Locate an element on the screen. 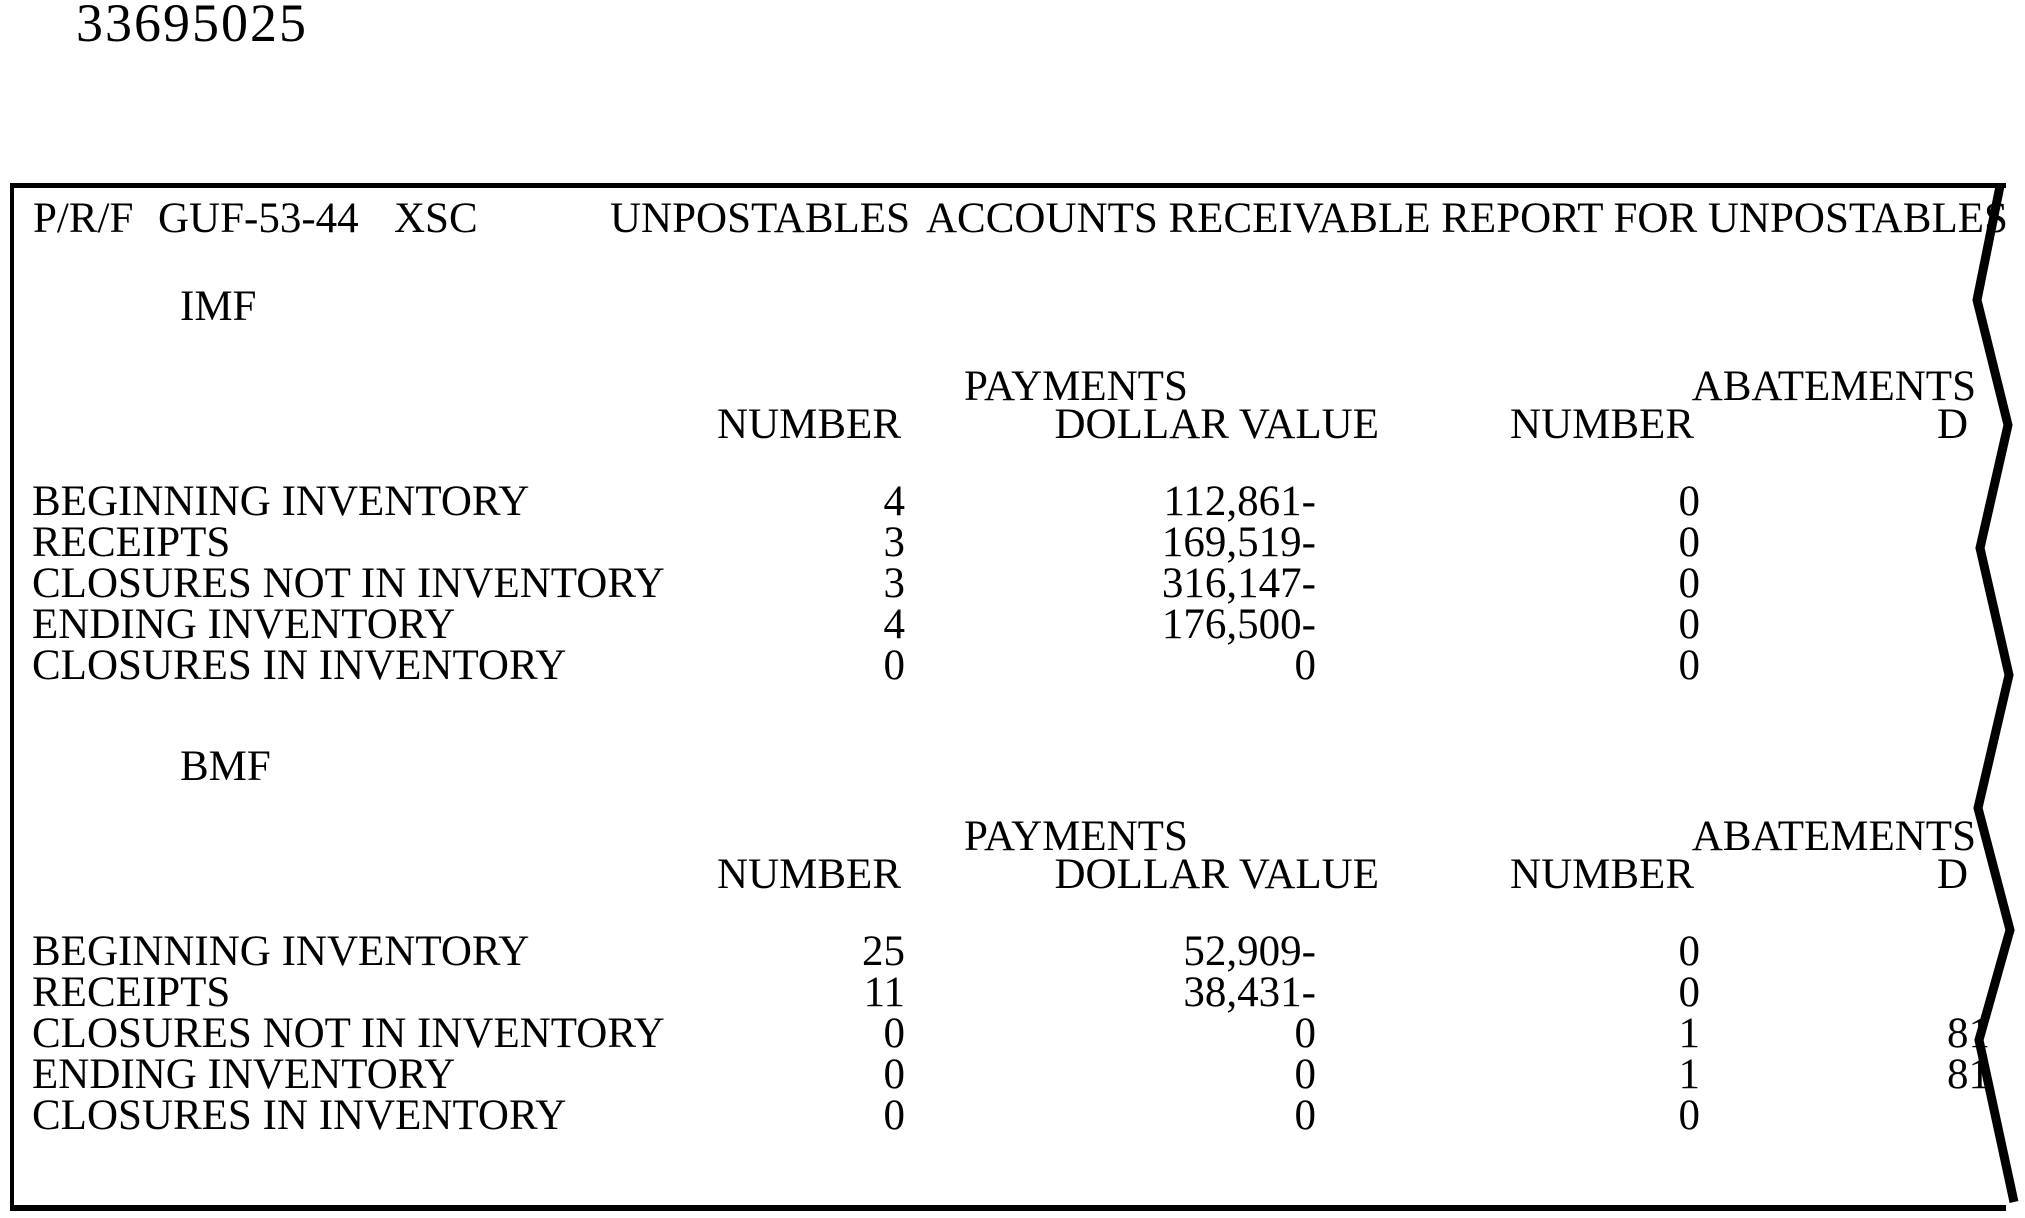 The image size is (2025, 1218). payments-dollar: 112,861- is located at coordinates (1239, 501).